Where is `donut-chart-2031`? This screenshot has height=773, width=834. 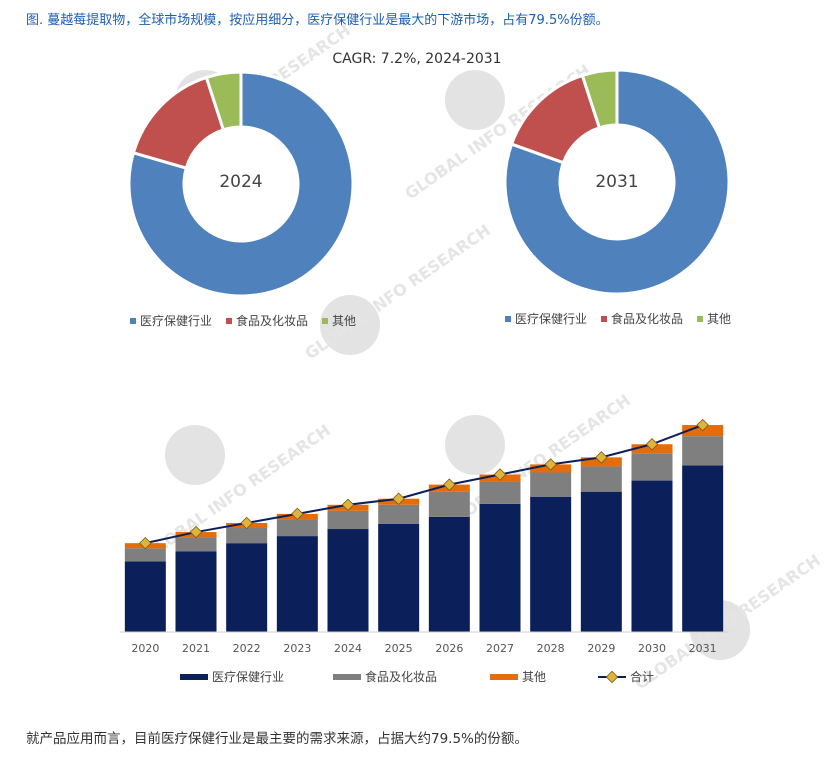
donut-chart-2031 is located at coordinates (617, 182).